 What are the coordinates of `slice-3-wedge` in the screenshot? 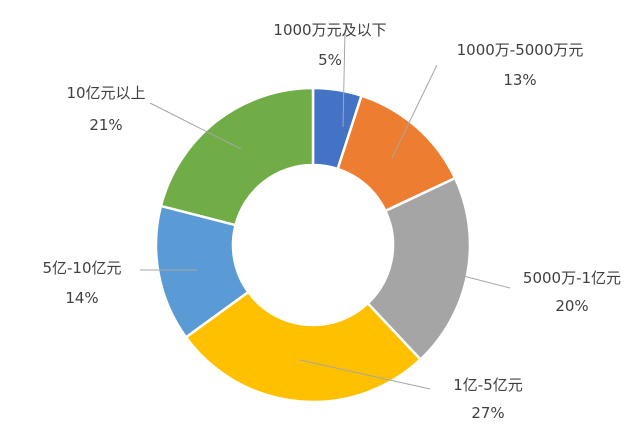 It's located at (419, 268).